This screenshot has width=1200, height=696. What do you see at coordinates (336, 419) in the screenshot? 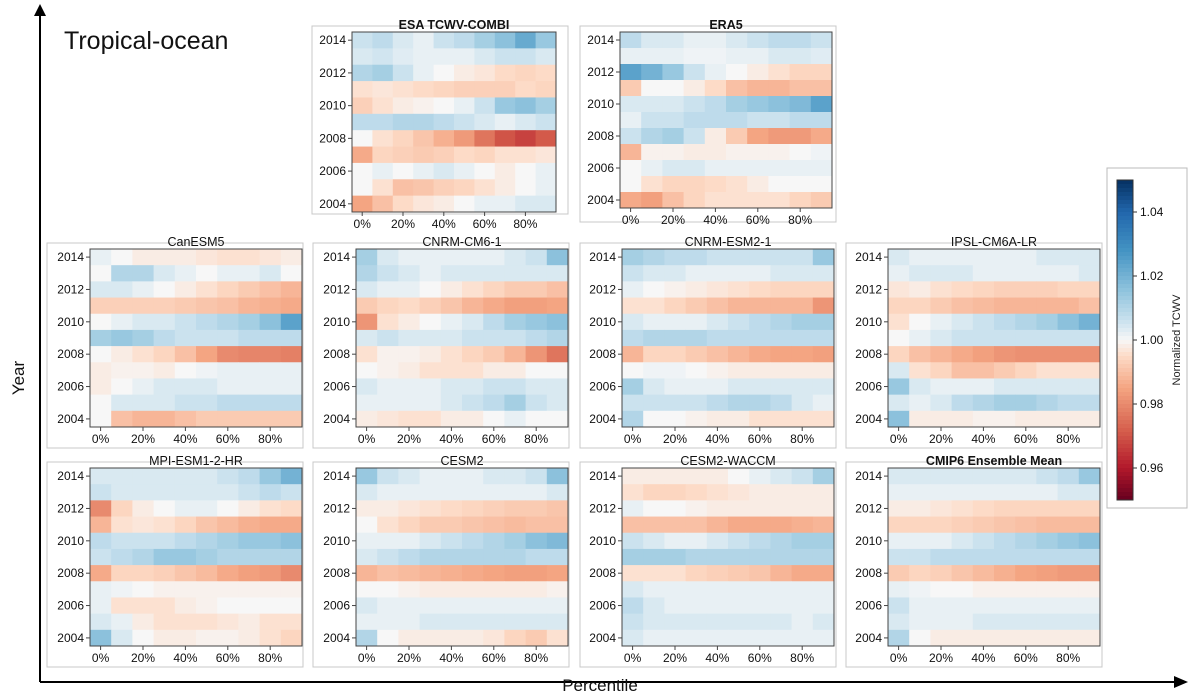
I see `y-tick-label: 2004` at bounding box center [336, 419].